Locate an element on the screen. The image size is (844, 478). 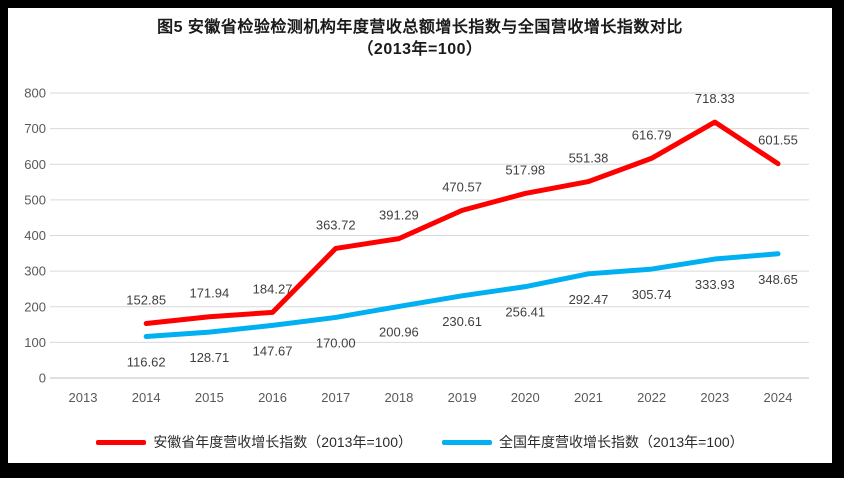
y-axis-tick-700: 700 is located at coordinates (35, 128).